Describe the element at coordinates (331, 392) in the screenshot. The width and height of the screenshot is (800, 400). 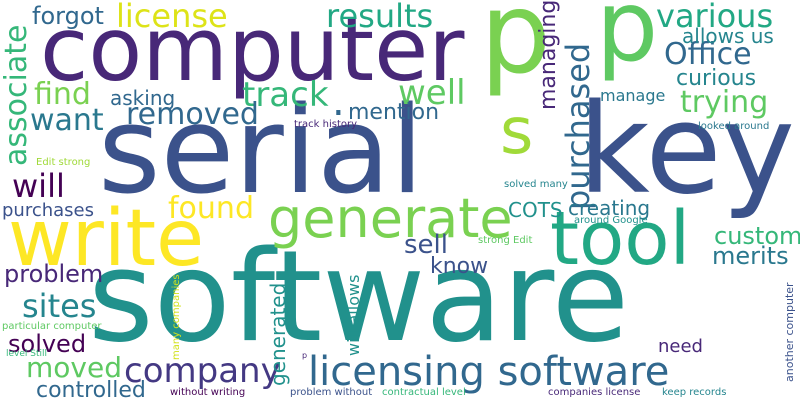
I see `word-problem-without: problem without` at that location.